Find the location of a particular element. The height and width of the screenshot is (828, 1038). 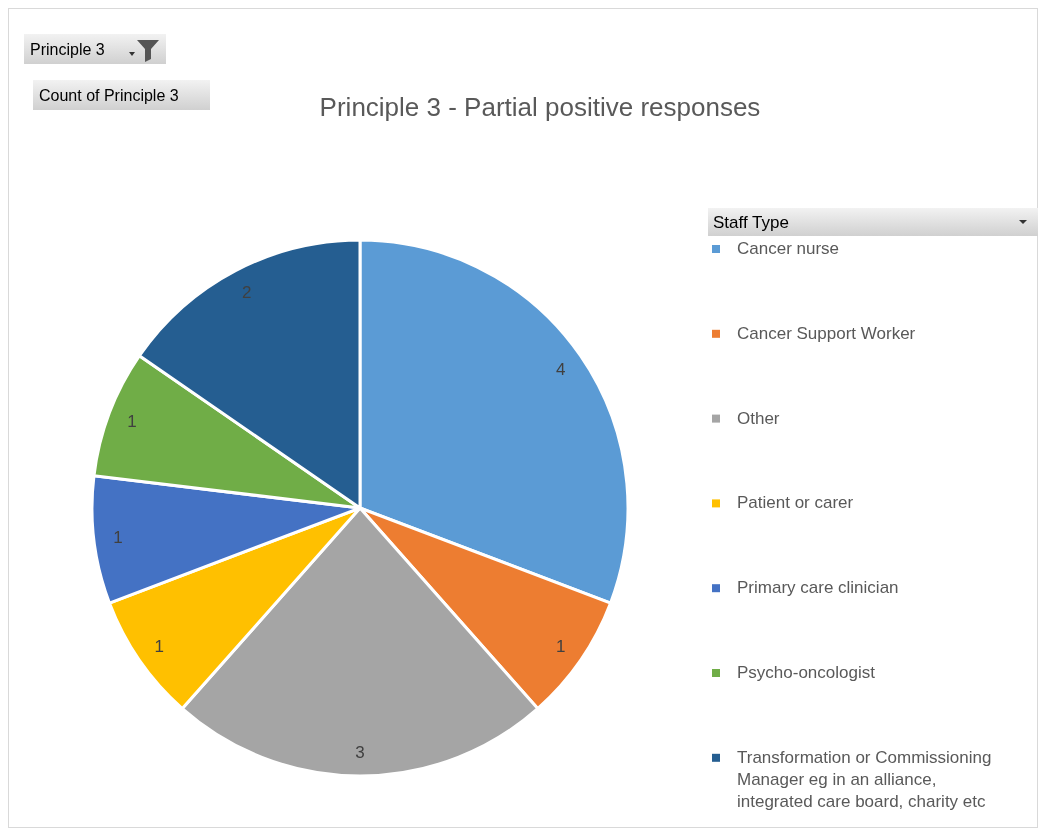

legend-label: Psycho-oncologist is located at coordinates (806, 672).